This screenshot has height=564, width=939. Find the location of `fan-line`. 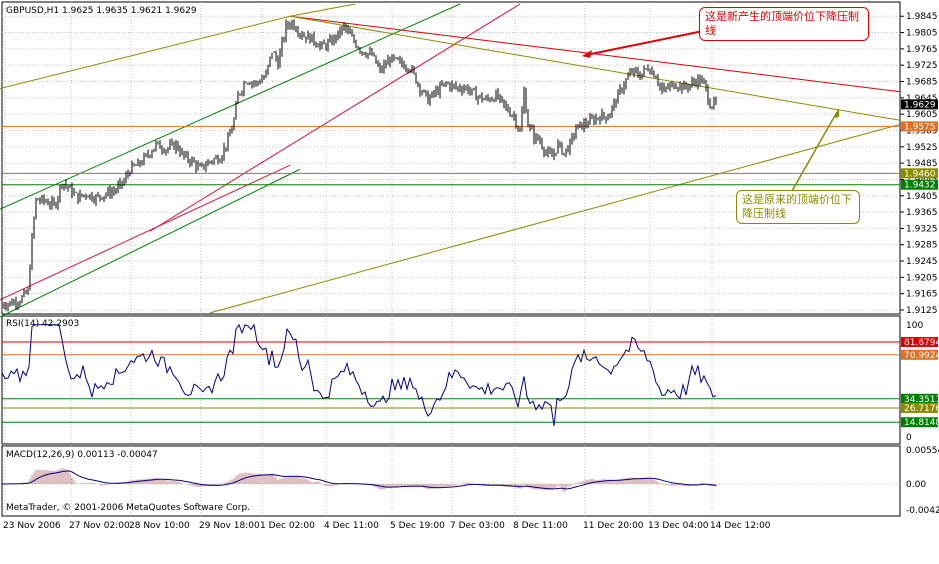

fan-line is located at coordinates (322, 10).